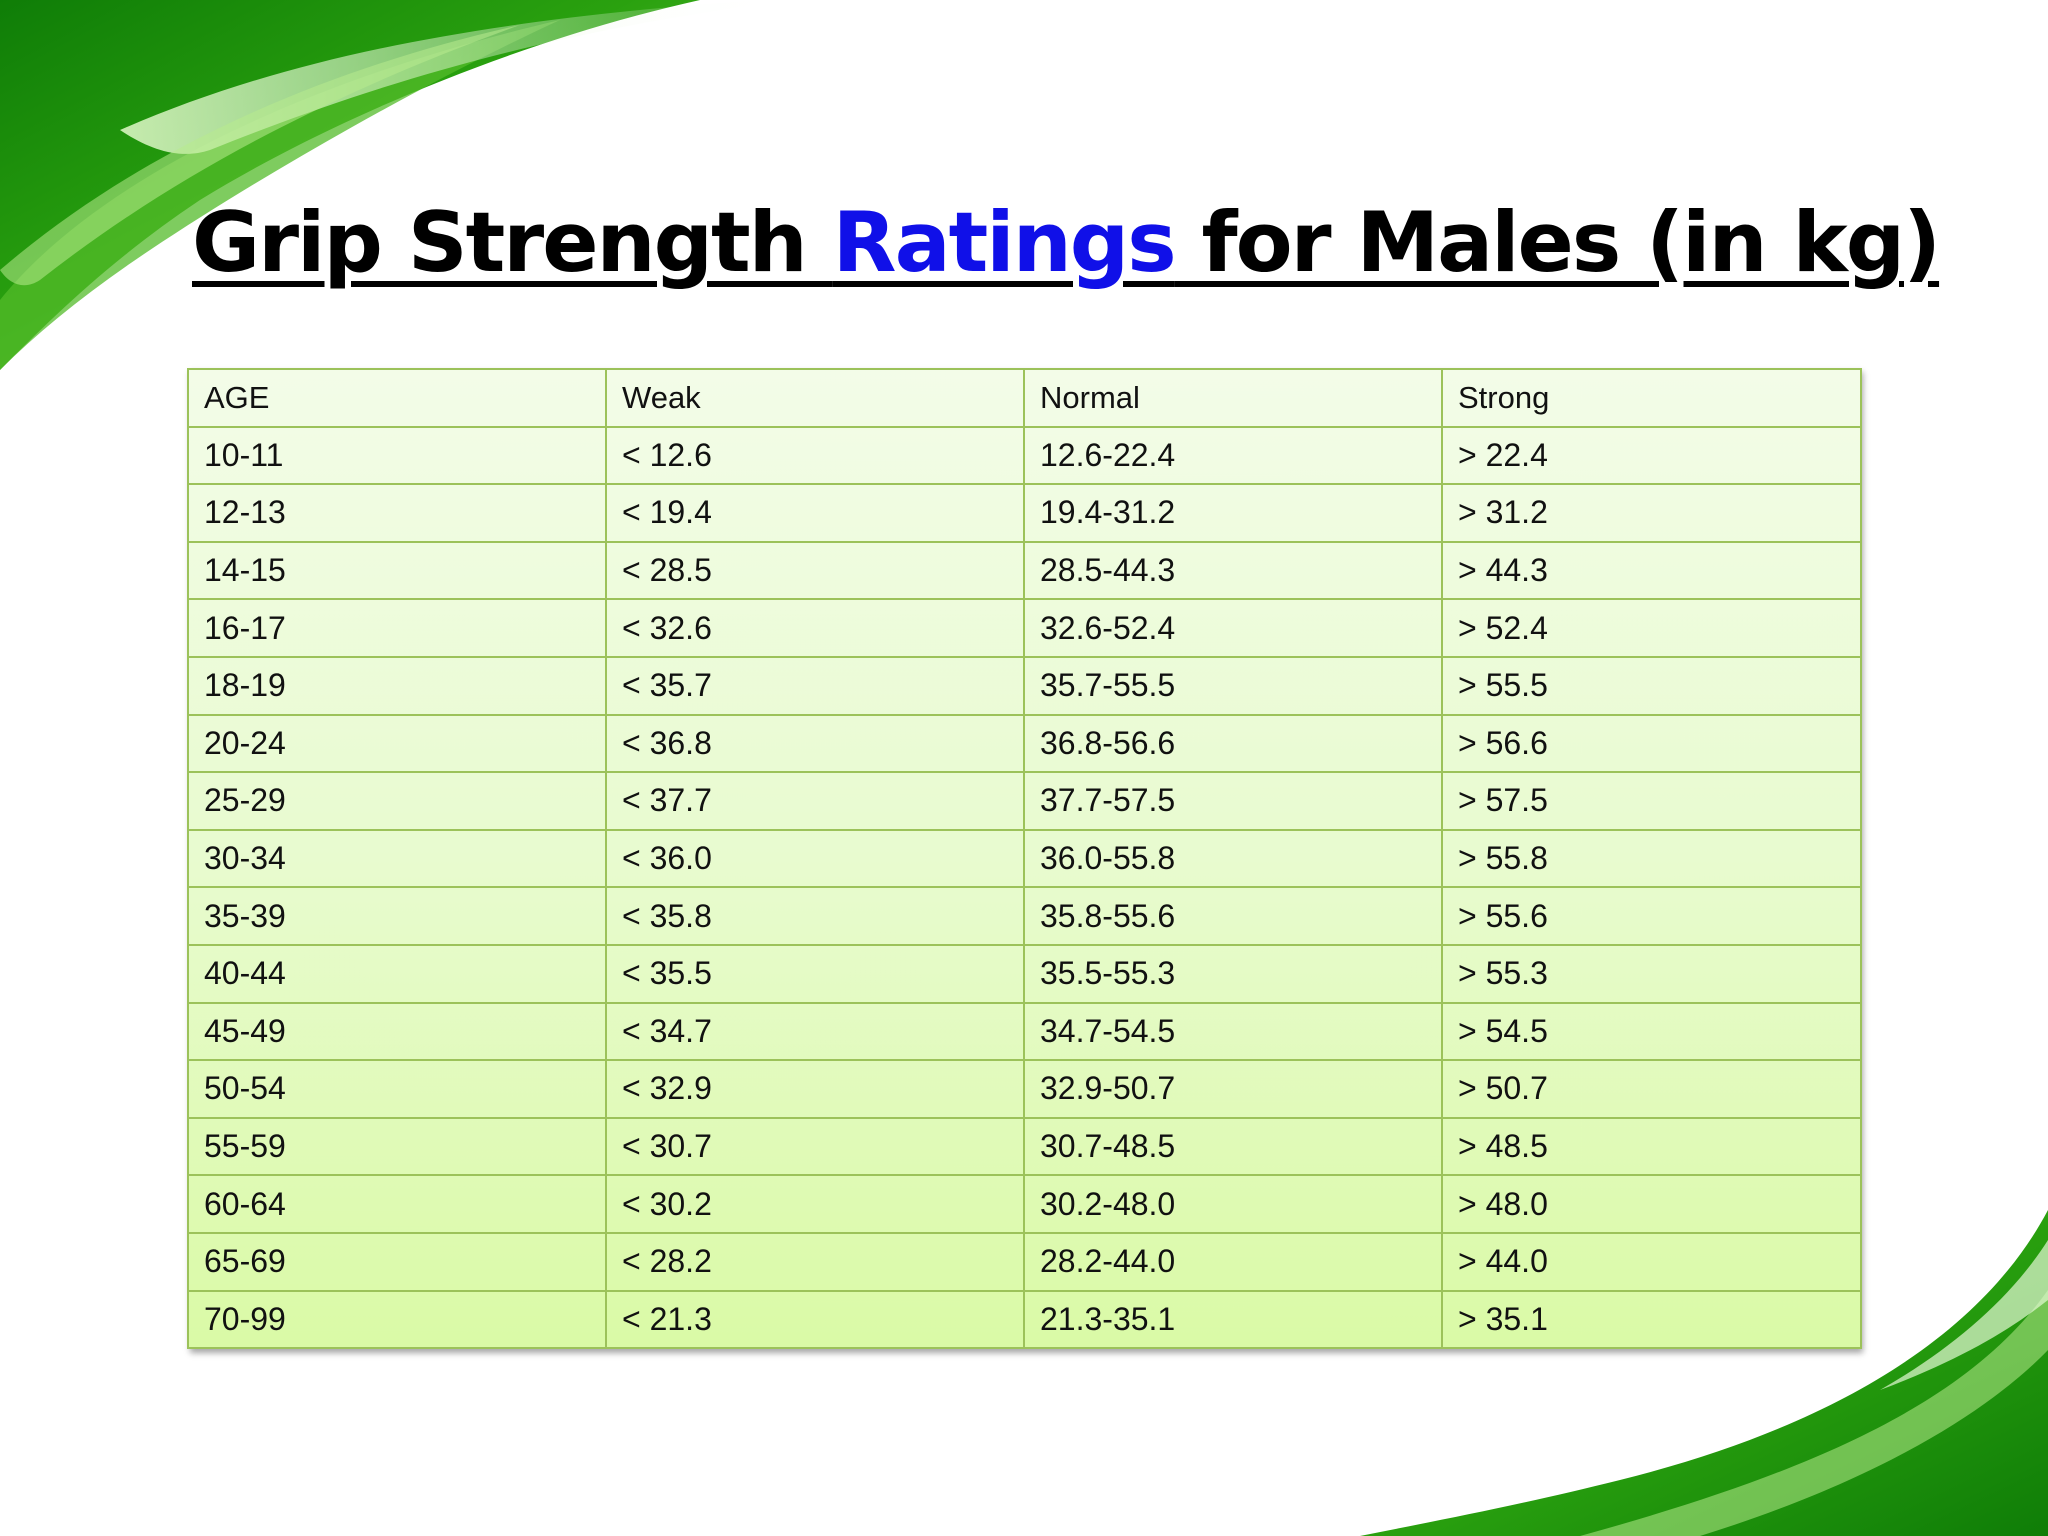 Image resolution: width=2048 pixels, height=1536 pixels. I want to click on age-cell: 25-29, so click(397, 801).